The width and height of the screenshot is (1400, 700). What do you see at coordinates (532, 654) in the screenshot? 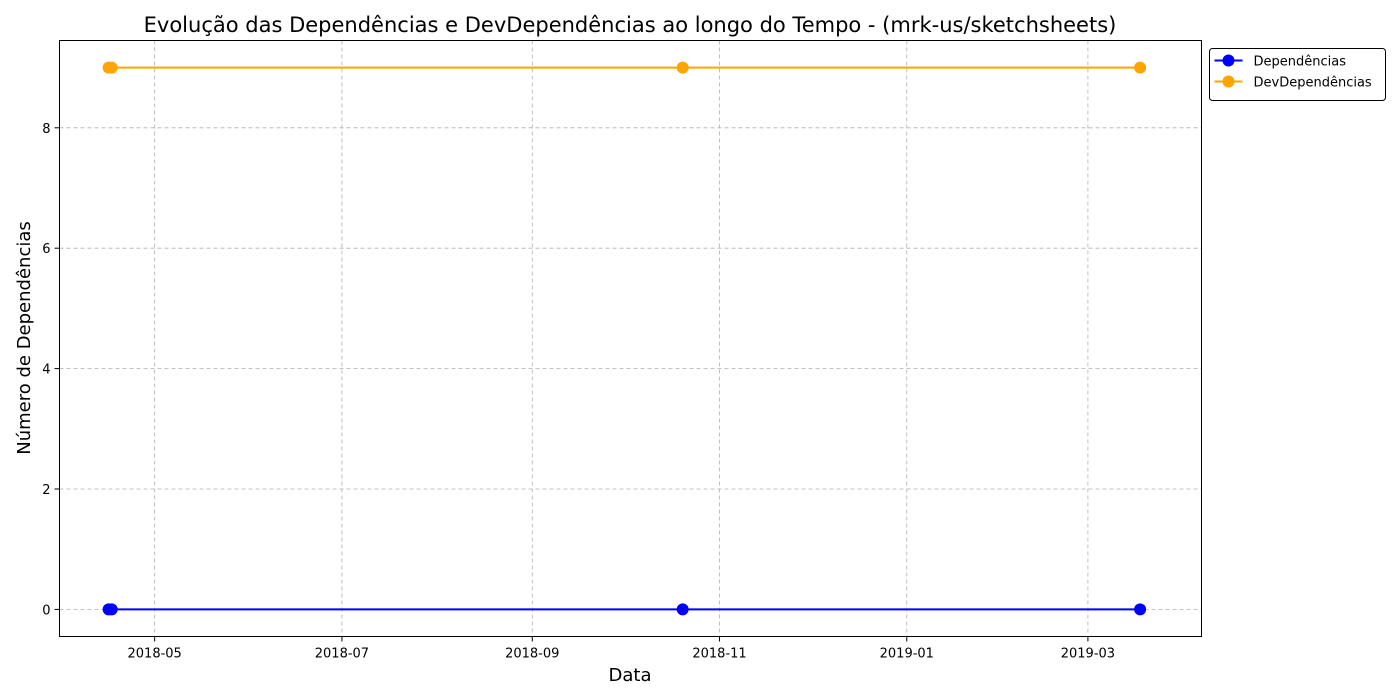
I see `x-tick-label: 2018-09` at bounding box center [532, 654].